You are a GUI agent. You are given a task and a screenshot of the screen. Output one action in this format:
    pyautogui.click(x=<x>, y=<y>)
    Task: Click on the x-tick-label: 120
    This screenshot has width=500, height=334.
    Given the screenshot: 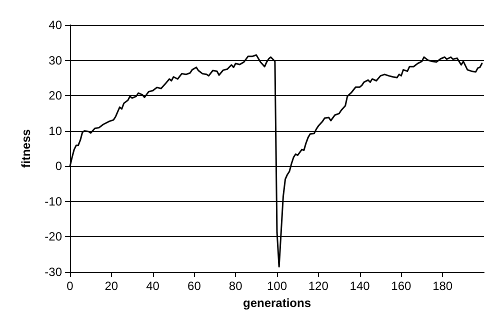 What is the action you would take?
    pyautogui.click(x=318, y=286)
    